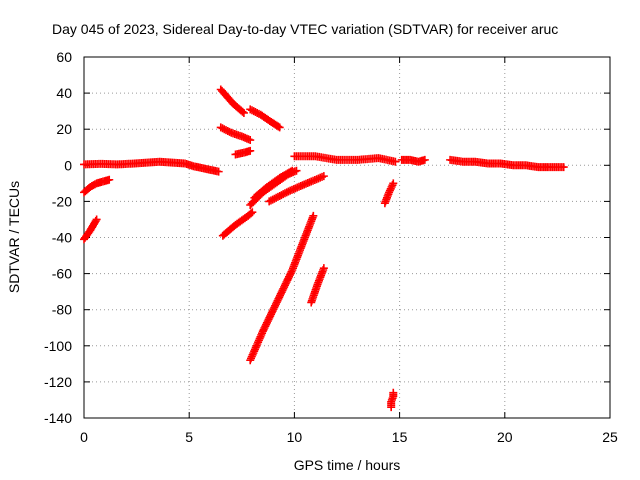  Describe the element at coordinates (347, 465) in the screenshot. I see `x-axis-label: GPS time / hours` at that location.